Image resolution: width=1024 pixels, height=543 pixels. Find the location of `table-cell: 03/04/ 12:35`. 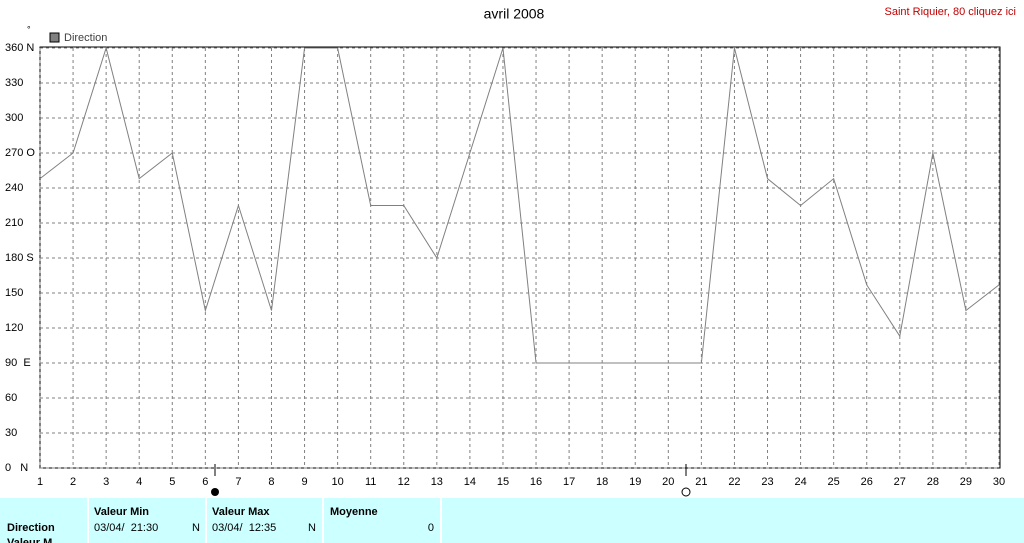

table-cell: 03/04/ 12:35 is located at coordinates (244, 528).